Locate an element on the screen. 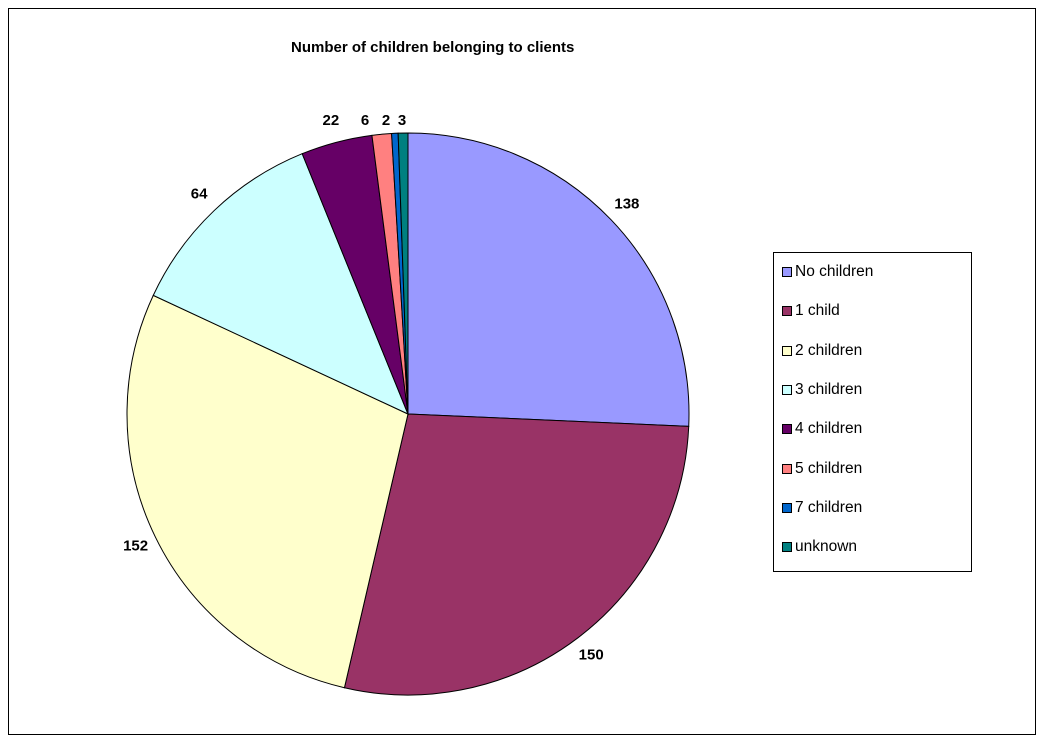 Image resolution: width=1045 pixels, height=737 pixels. legend-item-3-children: 3 children is located at coordinates (822, 390).